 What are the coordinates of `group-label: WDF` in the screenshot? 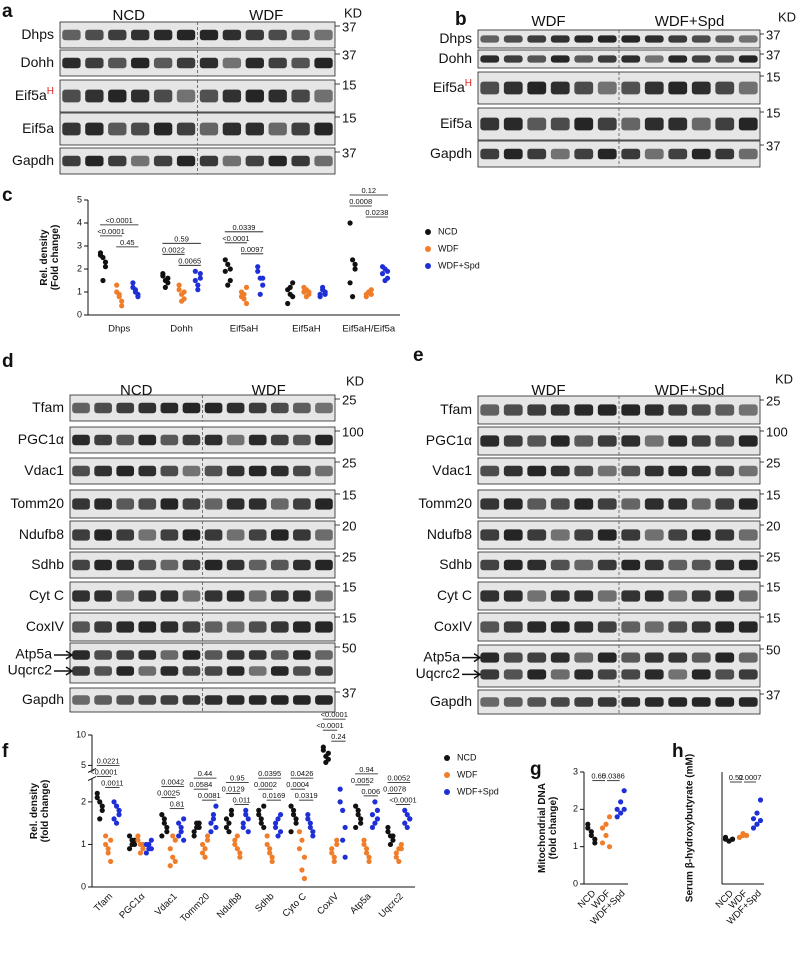 It's located at (548, 390).